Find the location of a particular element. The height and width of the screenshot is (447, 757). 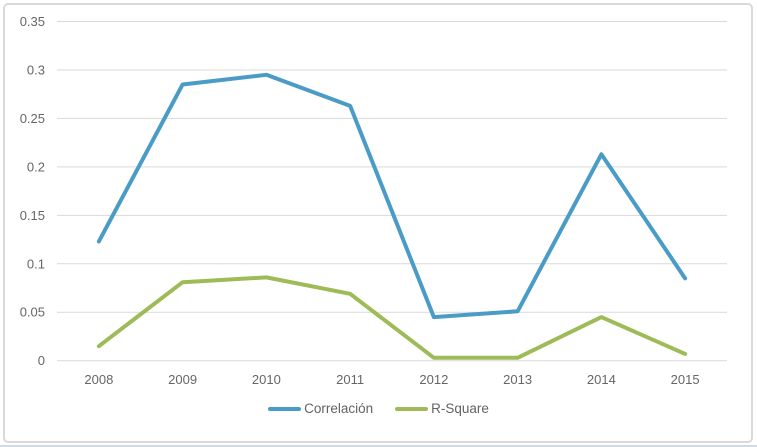

x-axis-tick-label: 2008 is located at coordinates (98, 379).